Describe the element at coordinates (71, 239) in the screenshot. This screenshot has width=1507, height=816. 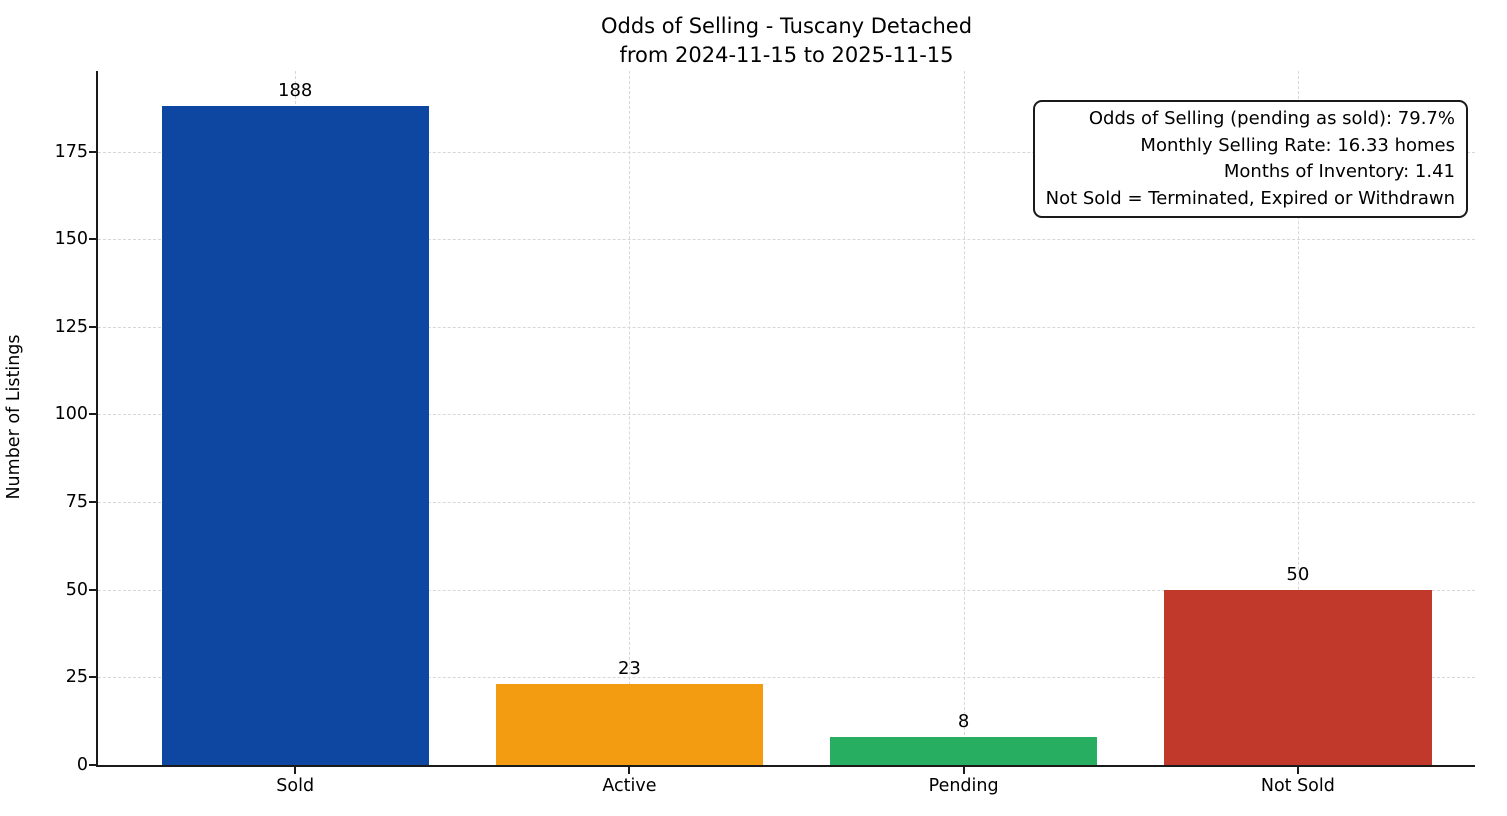
I see `y-tick-label: 150` at that location.